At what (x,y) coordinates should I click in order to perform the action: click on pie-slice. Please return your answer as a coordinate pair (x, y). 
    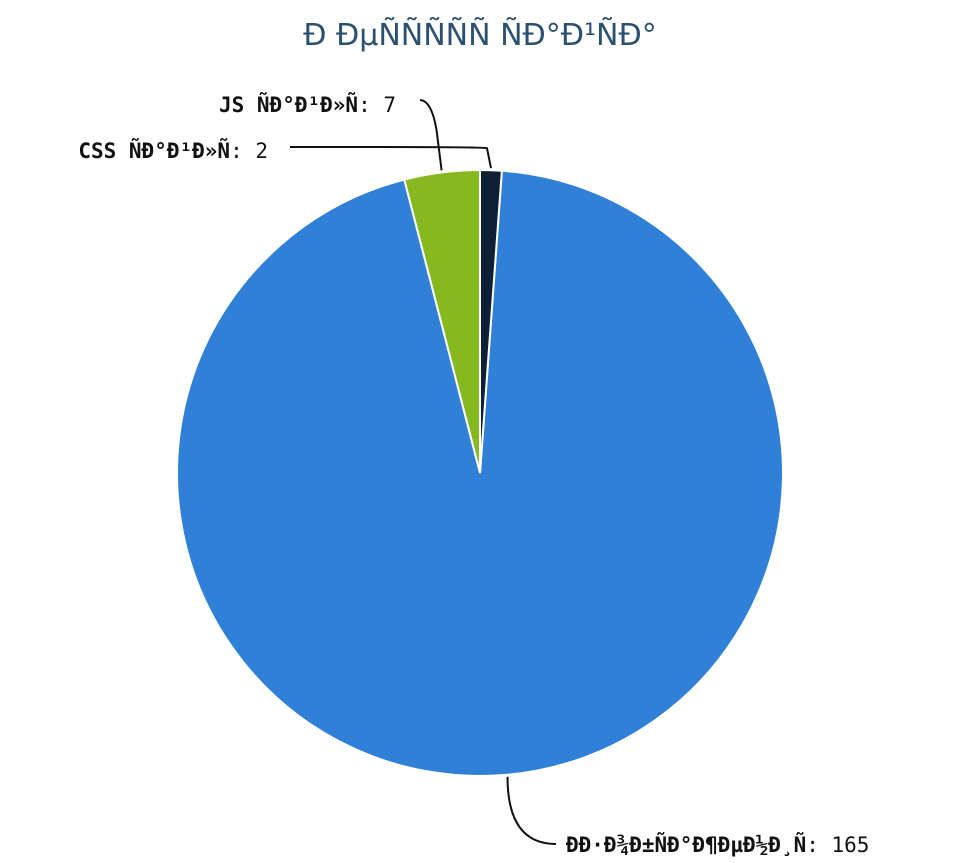
    Looking at the image, I should click on (491, 321).